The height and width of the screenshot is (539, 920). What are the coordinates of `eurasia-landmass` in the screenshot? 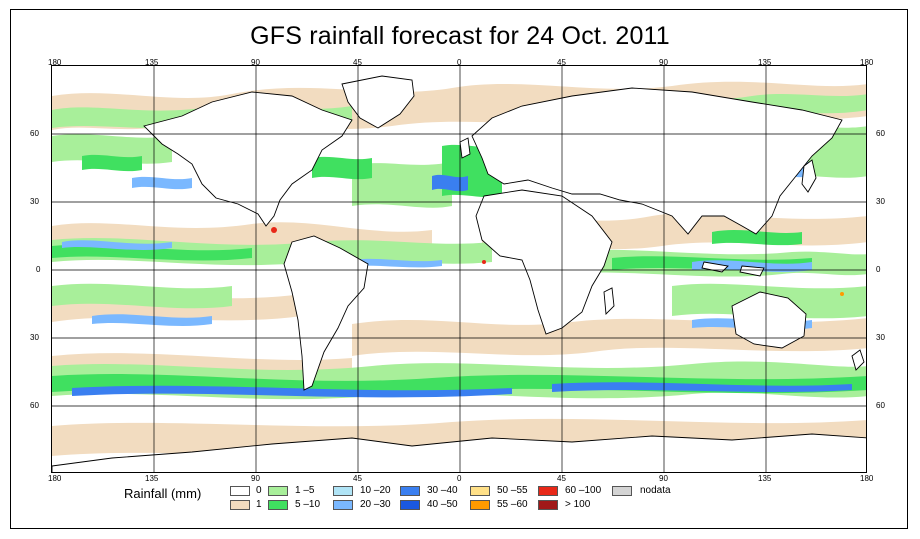 It's located at (657, 161).